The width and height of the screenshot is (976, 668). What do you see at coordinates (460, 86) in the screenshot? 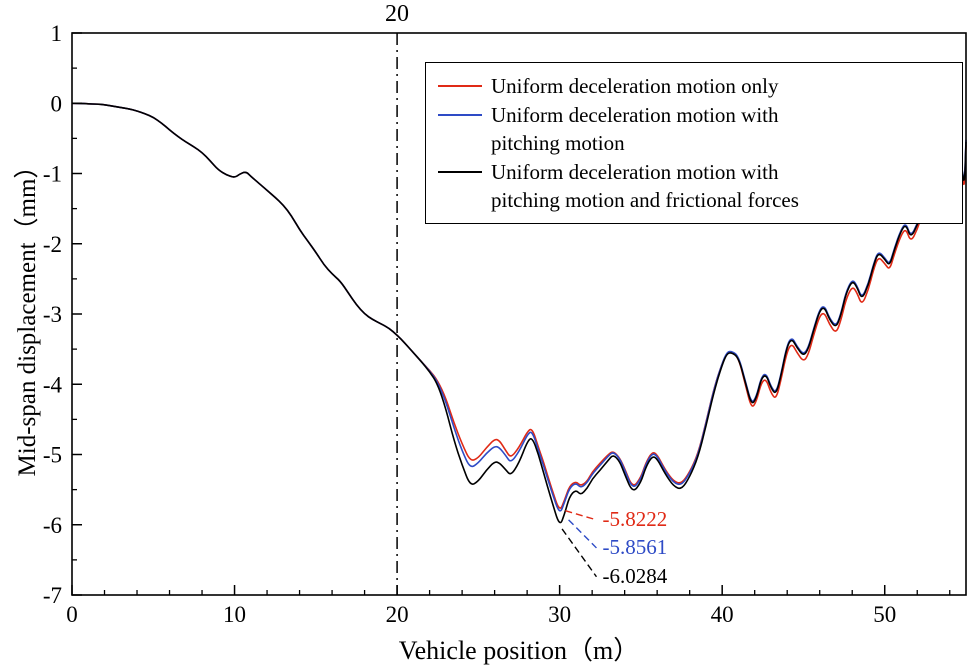
I see `legend-line-sample-red` at bounding box center [460, 86].